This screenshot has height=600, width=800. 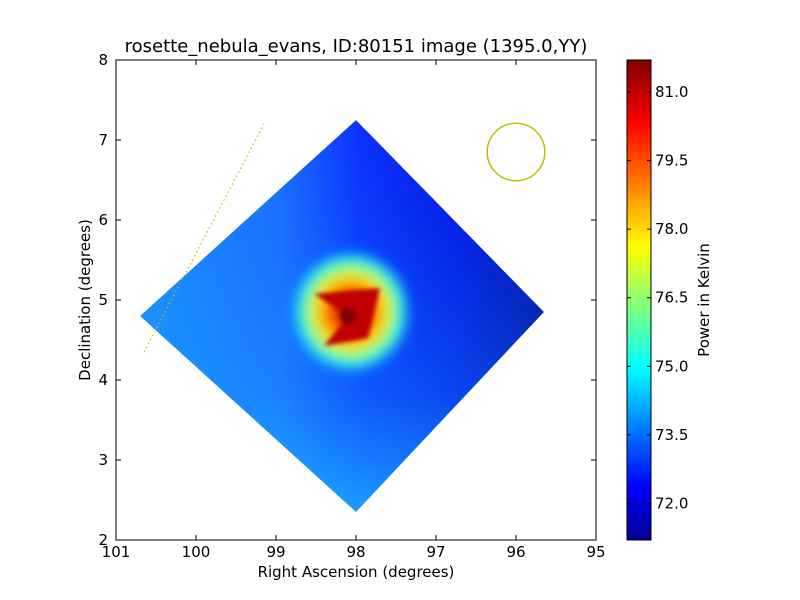 I want to click on y-axis-label: Declination (degrees), so click(x=85, y=300).